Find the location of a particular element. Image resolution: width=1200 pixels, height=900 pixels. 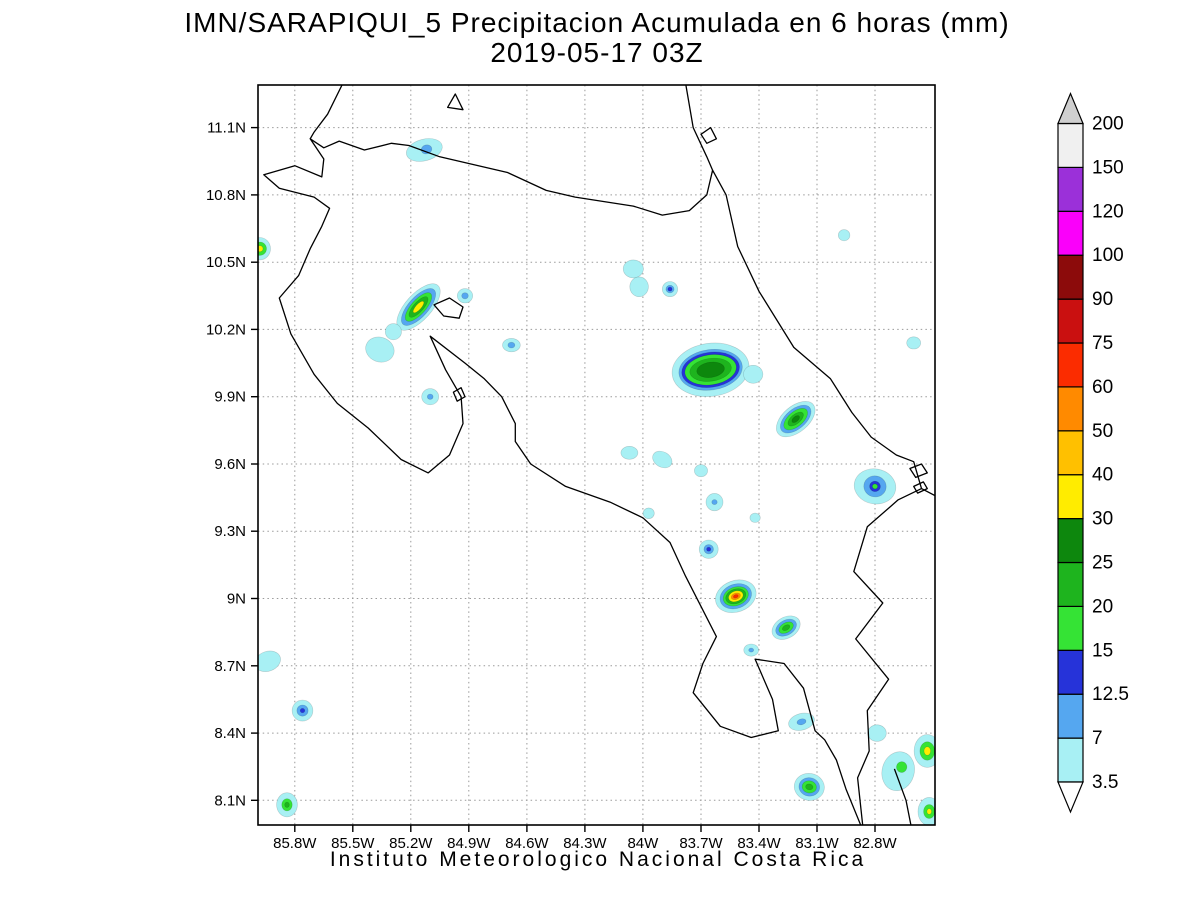

x-axis-label: 84.9W is located at coordinates (469, 843).